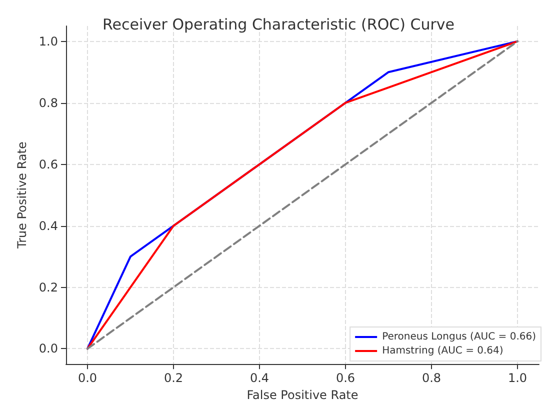 The height and width of the screenshot is (414, 557). I want to click on y-axis-title: True Positive Rate, so click(22, 196).